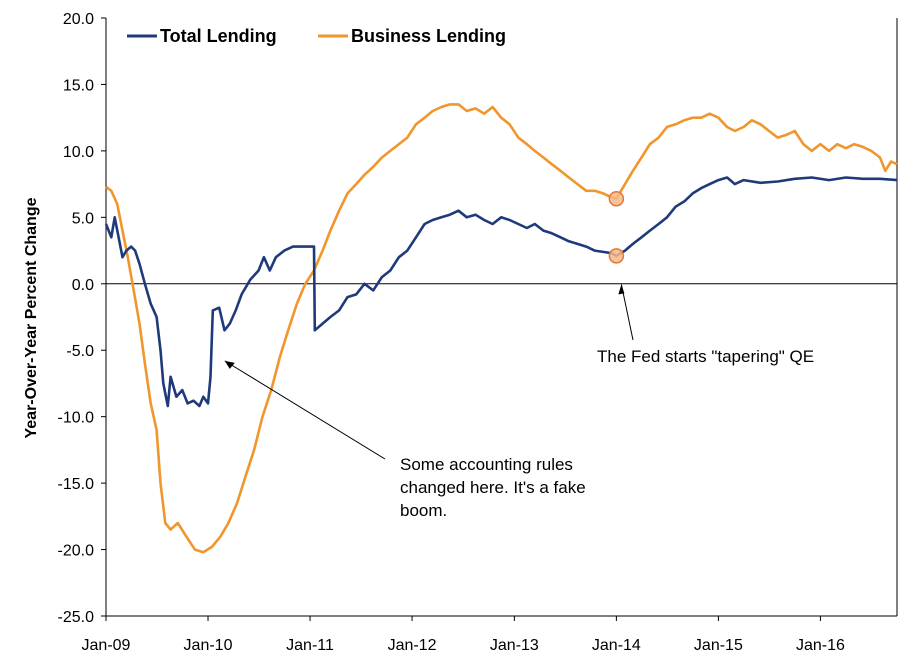 The width and height of the screenshot is (913, 662). I want to click on annotation-text-accounting: Some accounting rules, so click(486, 464).